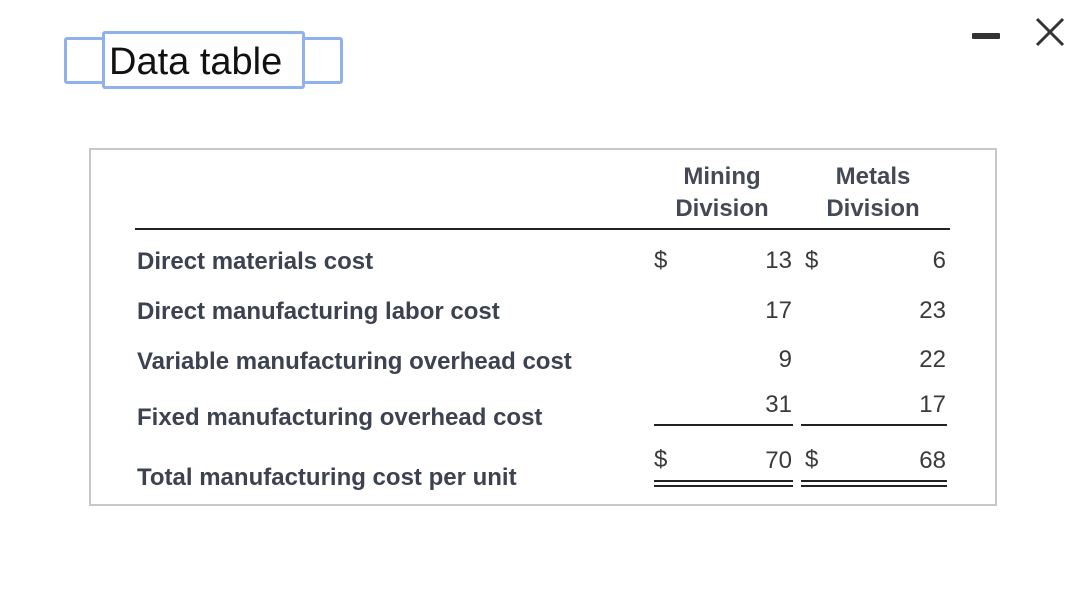 The image size is (1080, 596). Describe the element at coordinates (255, 261) in the screenshot. I see `row-label-direct-materials: Direct materials cost` at that location.